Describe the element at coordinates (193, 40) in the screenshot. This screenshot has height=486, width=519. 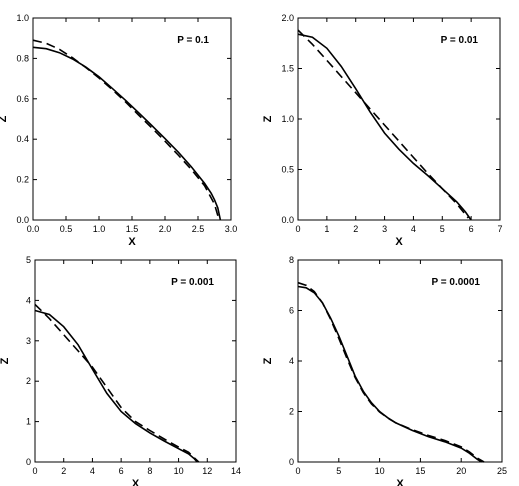
I see `panel-annotation: P = 0.1` at that location.